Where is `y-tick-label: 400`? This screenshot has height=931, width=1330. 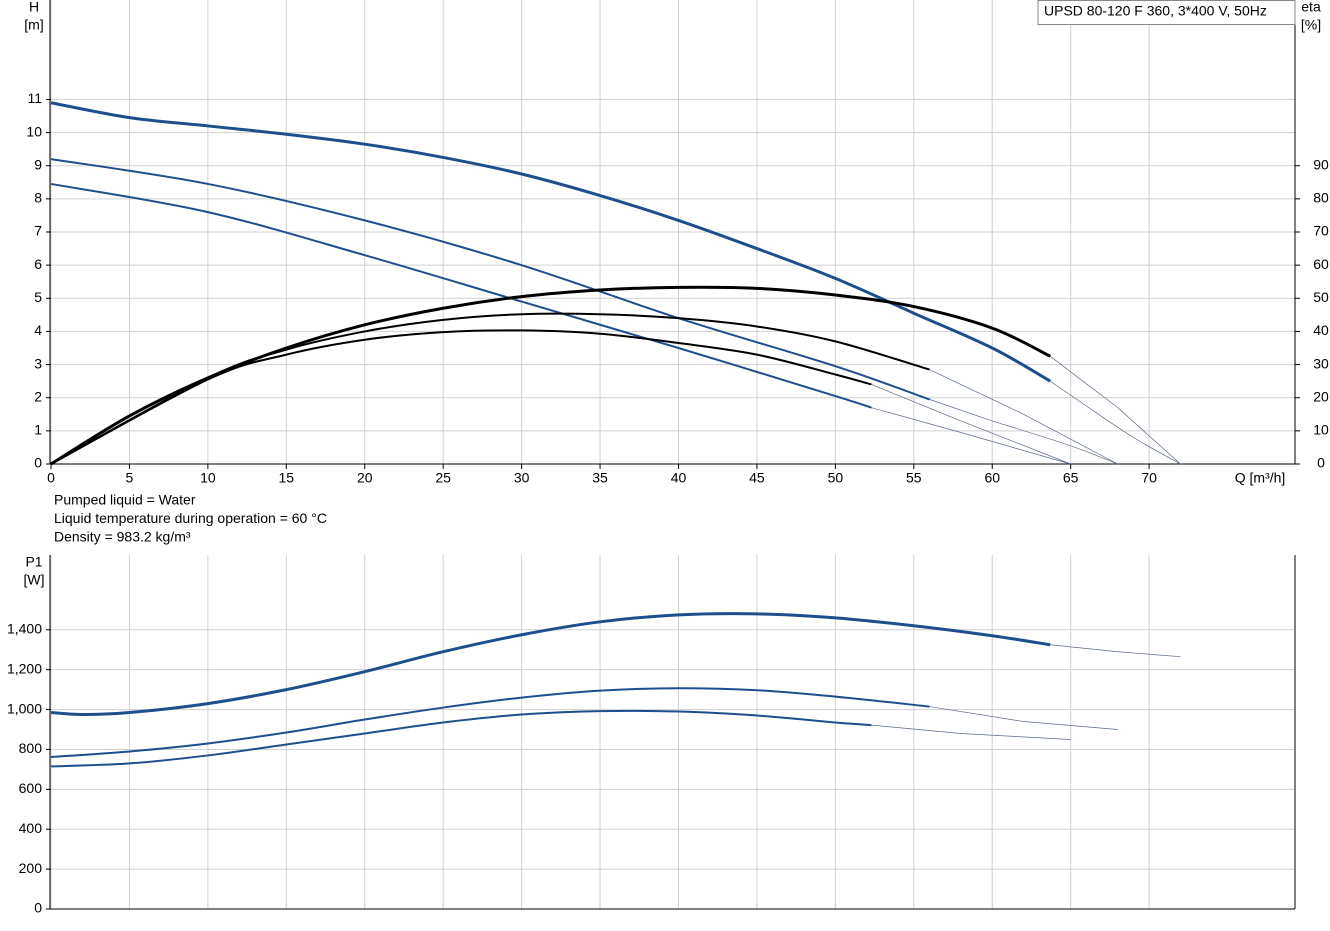 y-tick-label: 400 is located at coordinates (31, 828).